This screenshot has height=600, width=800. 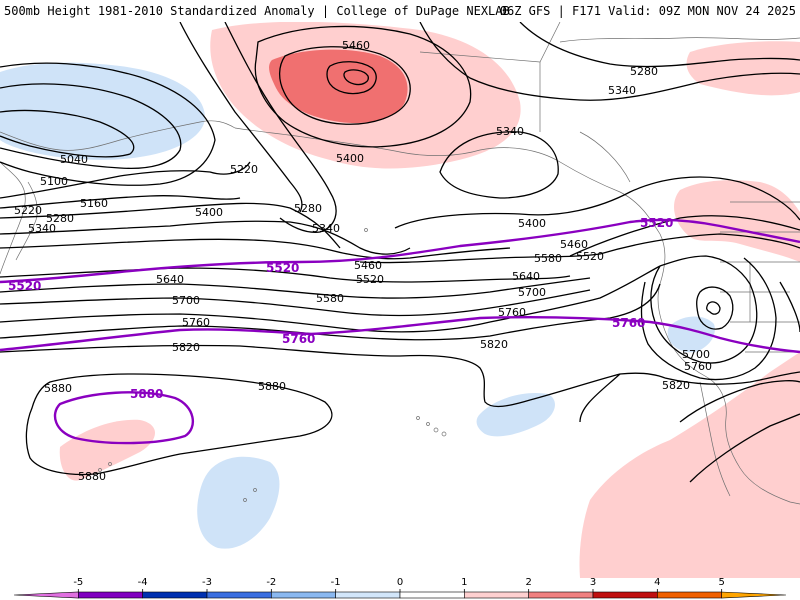 I want to click on positive-anomaly-mexico, so click(x=689, y=465).